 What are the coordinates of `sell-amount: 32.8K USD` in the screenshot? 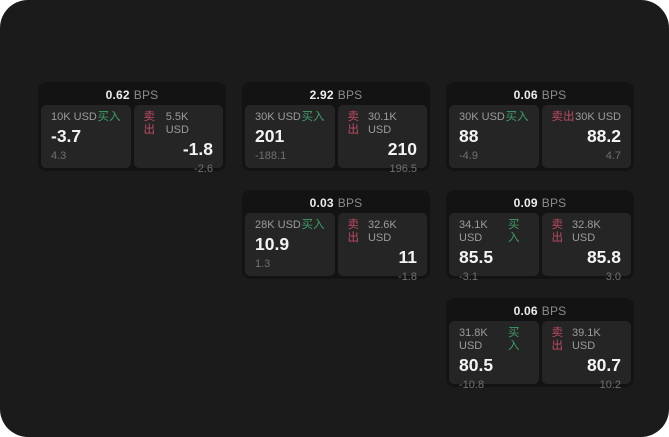 It's located at (586, 231).